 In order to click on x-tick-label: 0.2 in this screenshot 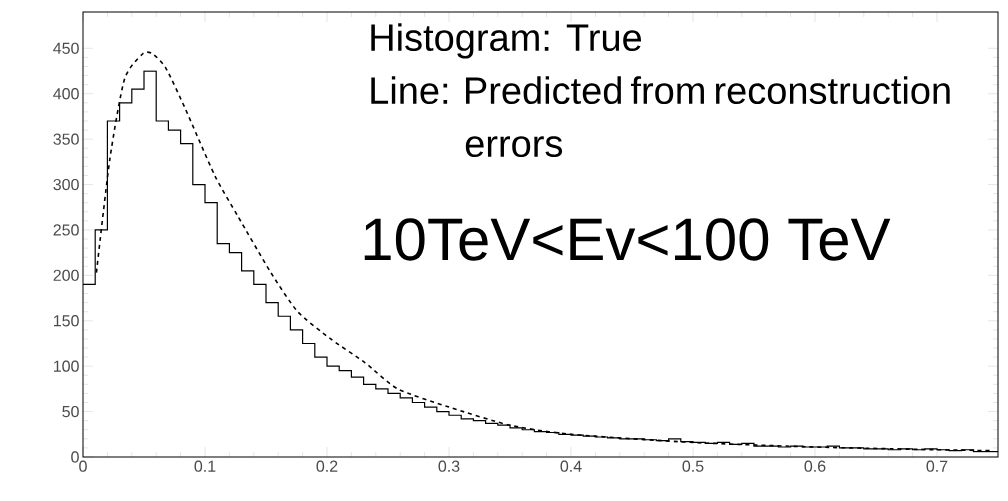, I will do `click(327, 466)`.